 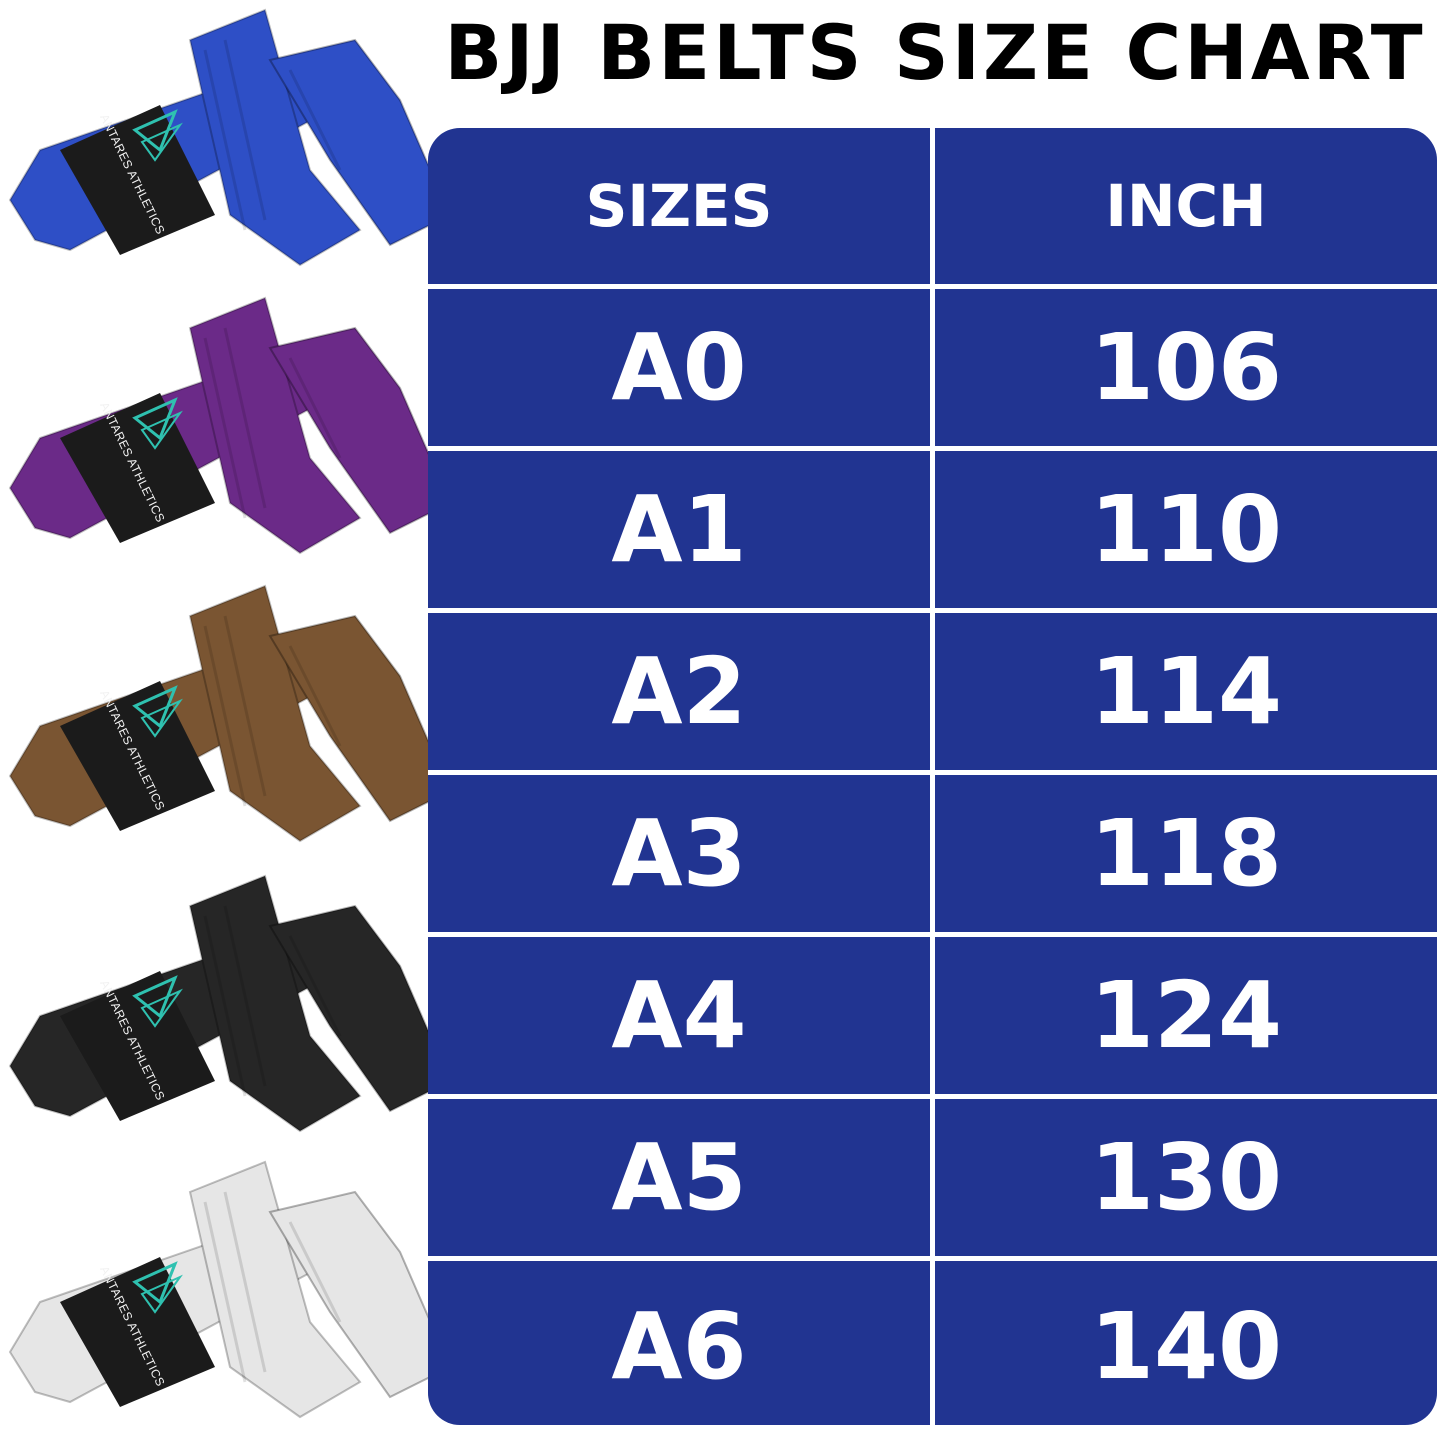 I want to click on belt-purple-image: ANTARES ATHLETICS, so click(x=227, y=430).